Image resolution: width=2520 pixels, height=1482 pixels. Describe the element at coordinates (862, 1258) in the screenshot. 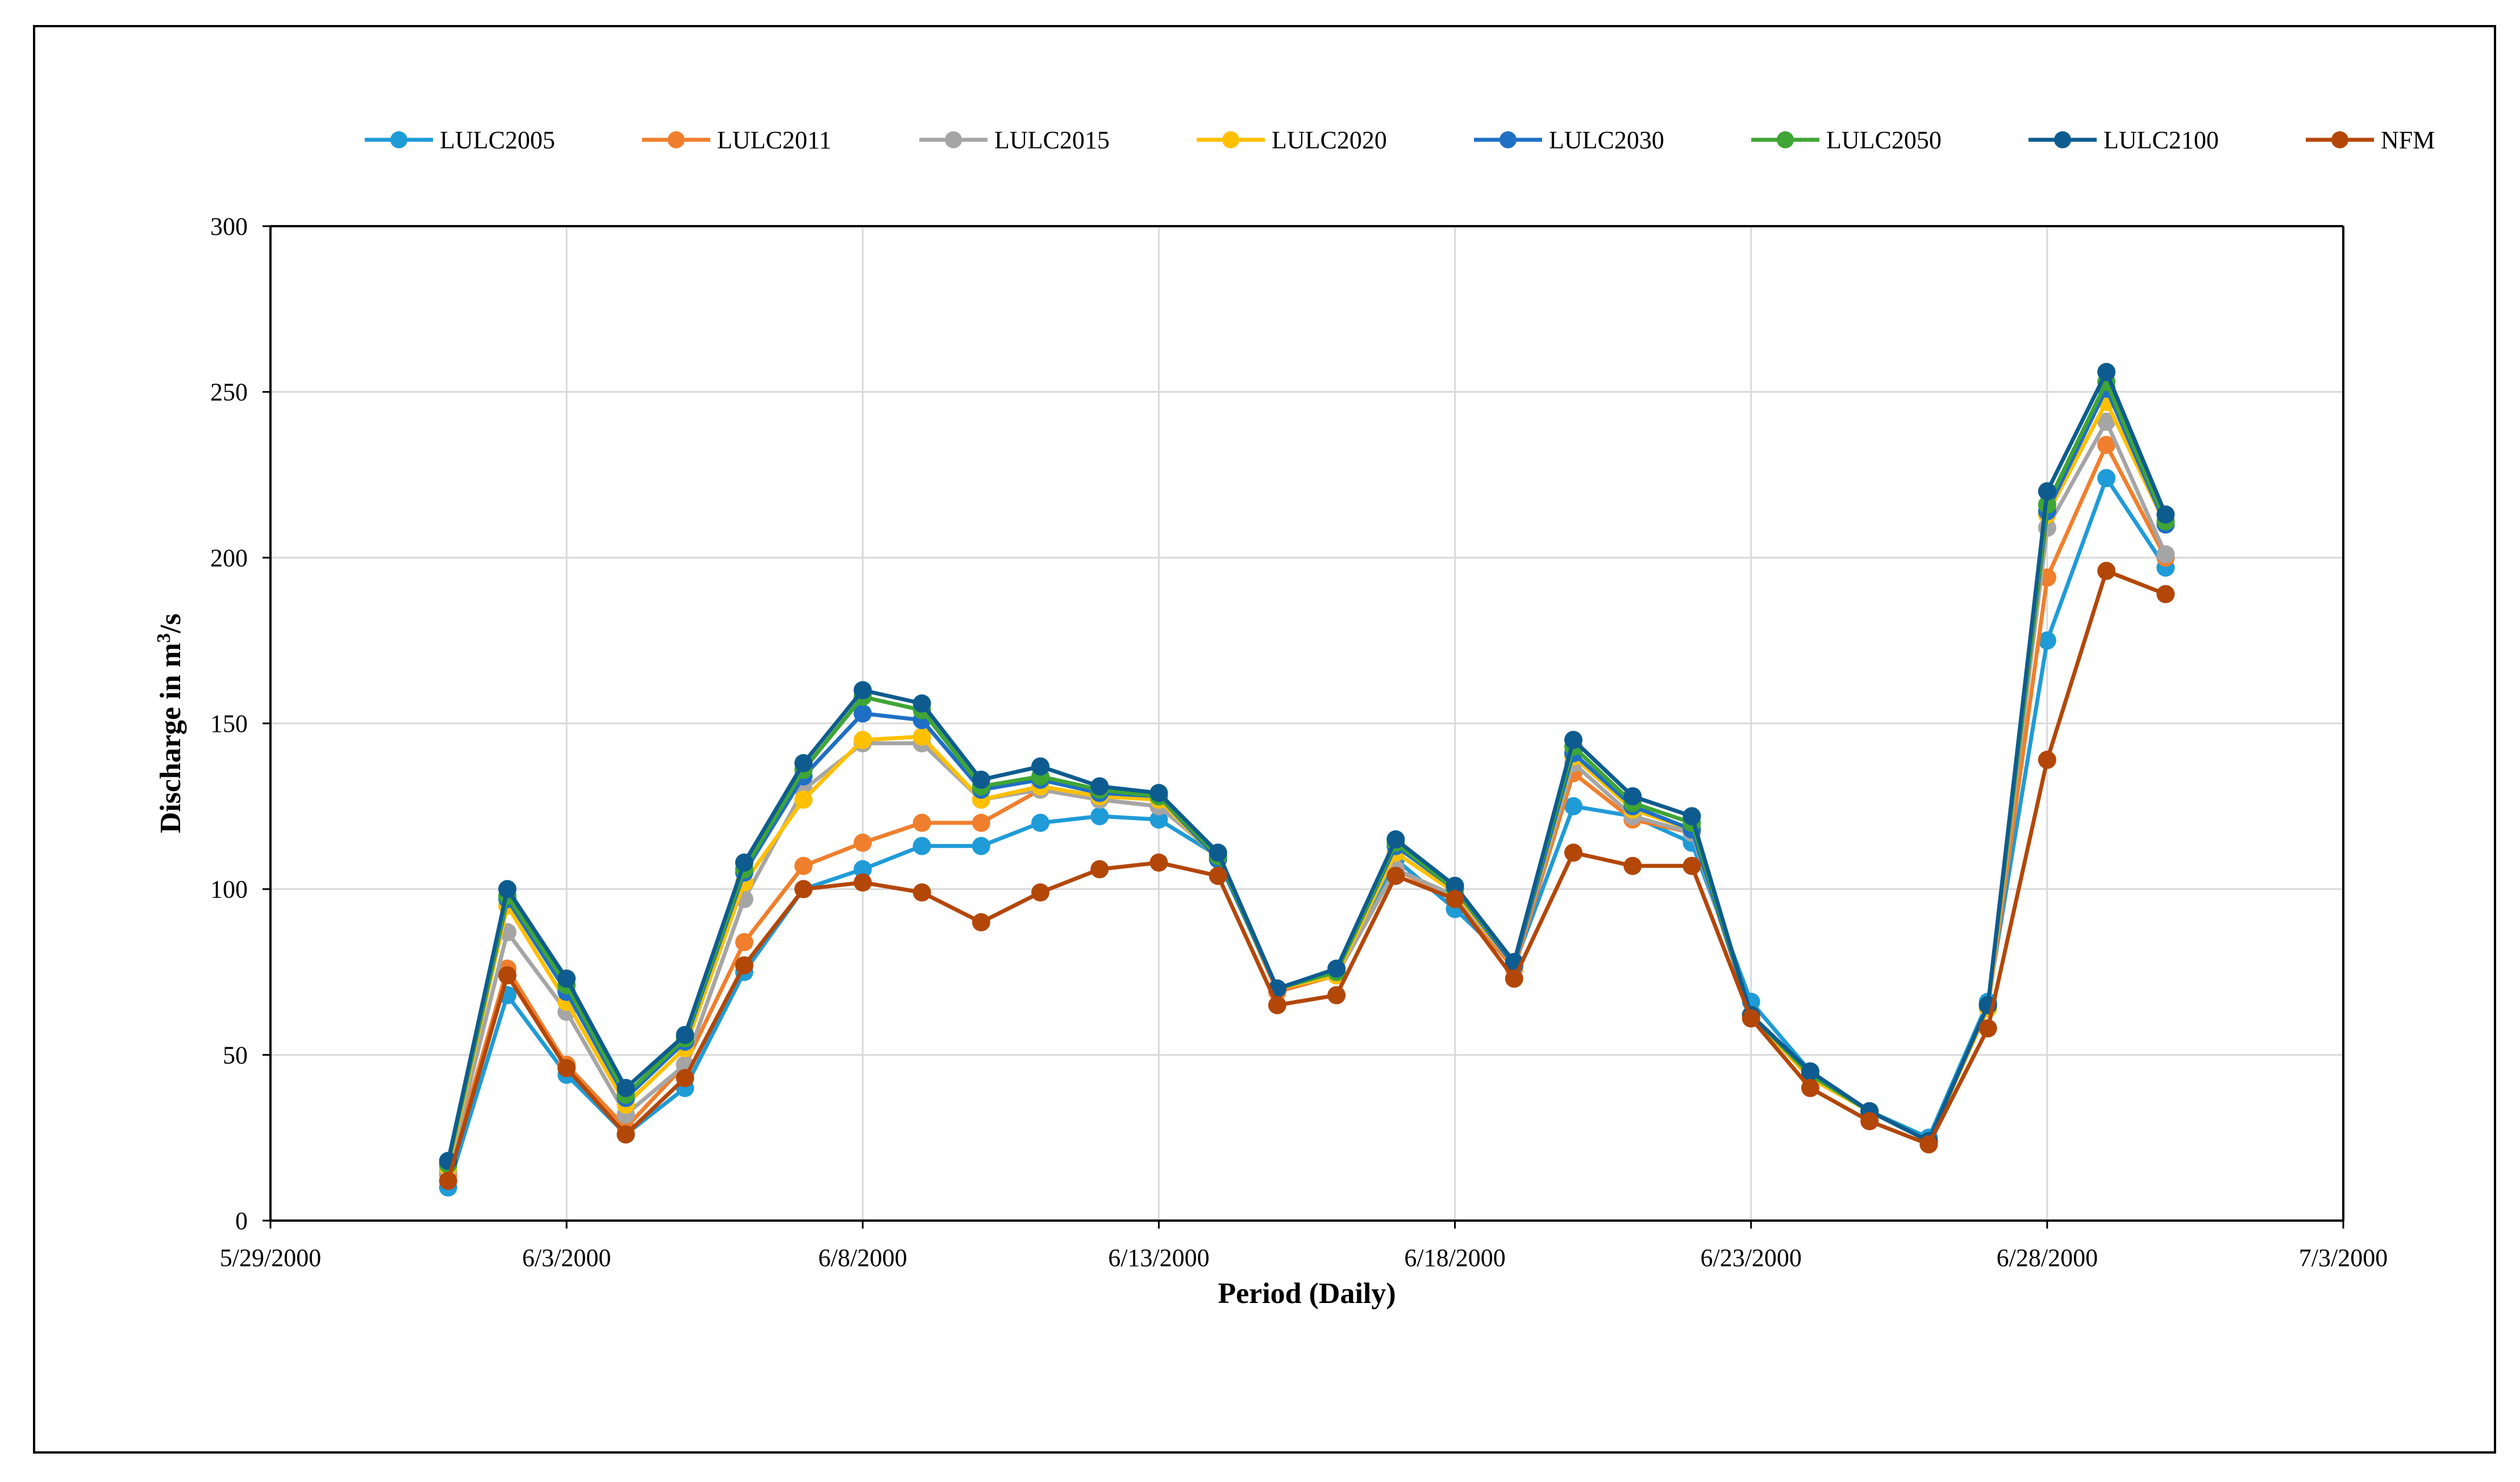

I see `x-tick-label: 6/8/2000` at that location.